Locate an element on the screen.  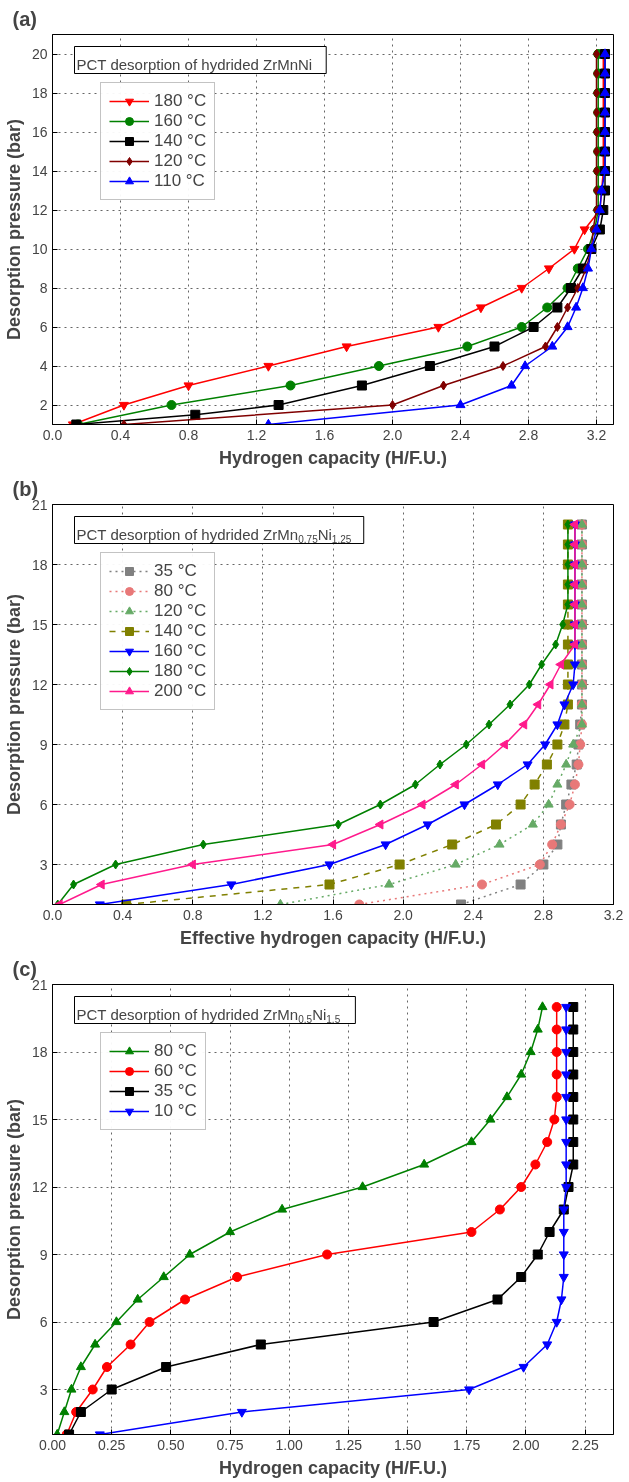
x-tick-label: 0.50 is located at coordinates (171, 1444).